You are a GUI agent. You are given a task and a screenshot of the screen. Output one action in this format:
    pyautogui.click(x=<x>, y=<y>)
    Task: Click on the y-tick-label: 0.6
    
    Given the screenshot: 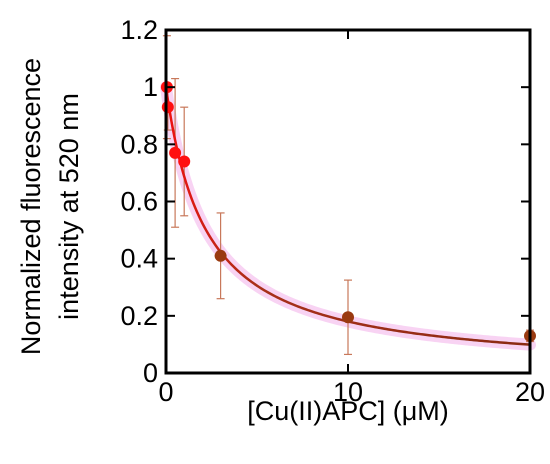 What is the action you would take?
    pyautogui.click(x=139, y=202)
    